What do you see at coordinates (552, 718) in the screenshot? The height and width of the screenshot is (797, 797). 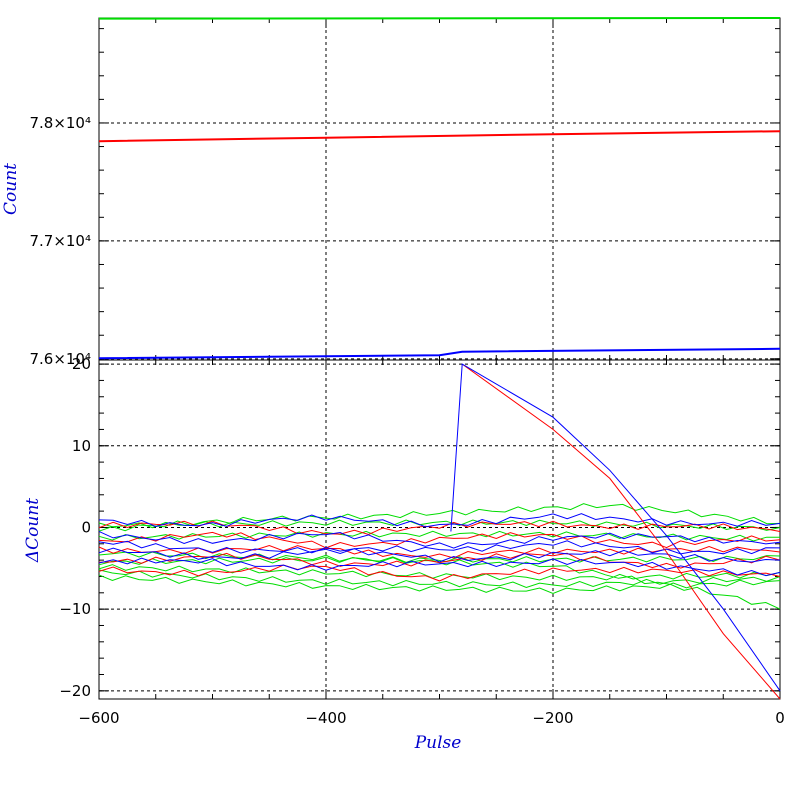 I see `x-tick-label: −200` at bounding box center [552, 718].